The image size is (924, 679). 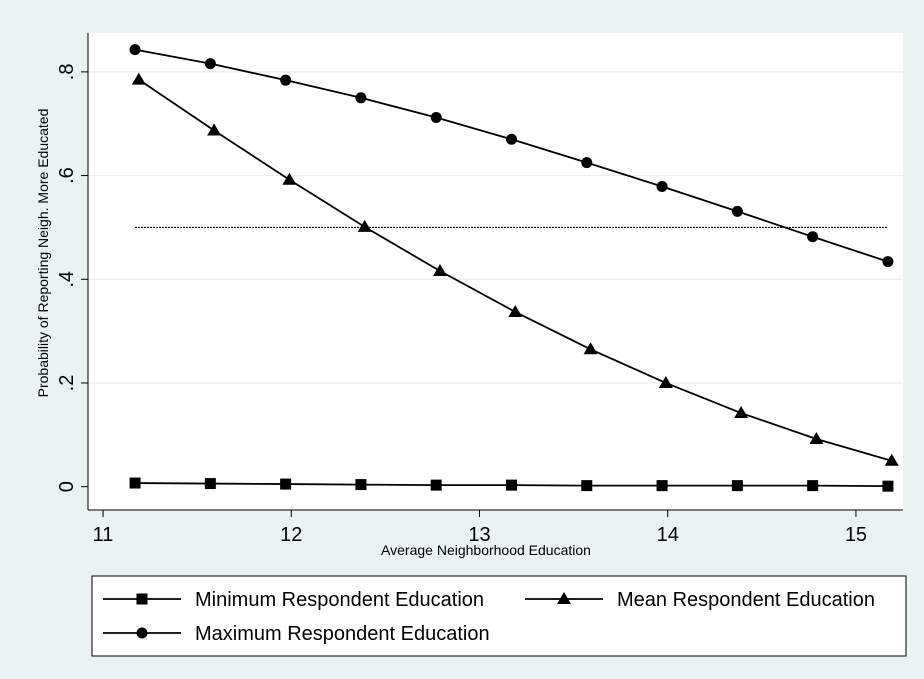 What do you see at coordinates (142, 633) in the screenshot?
I see `legend-marker-circle` at bounding box center [142, 633].